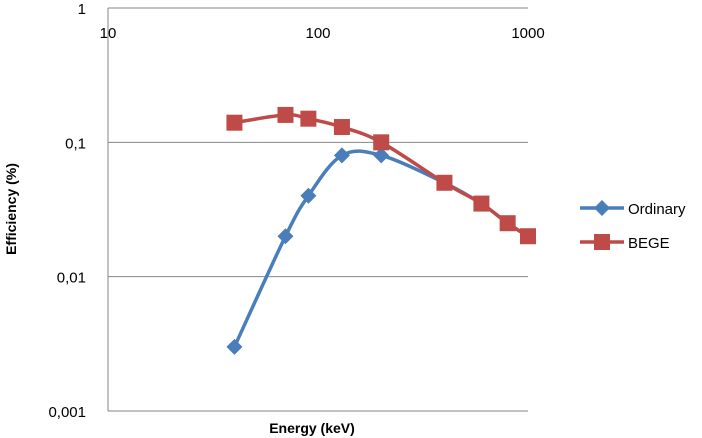 The image size is (702, 438). What do you see at coordinates (657, 209) in the screenshot?
I see `legend-label: Ordinary` at bounding box center [657, 209].